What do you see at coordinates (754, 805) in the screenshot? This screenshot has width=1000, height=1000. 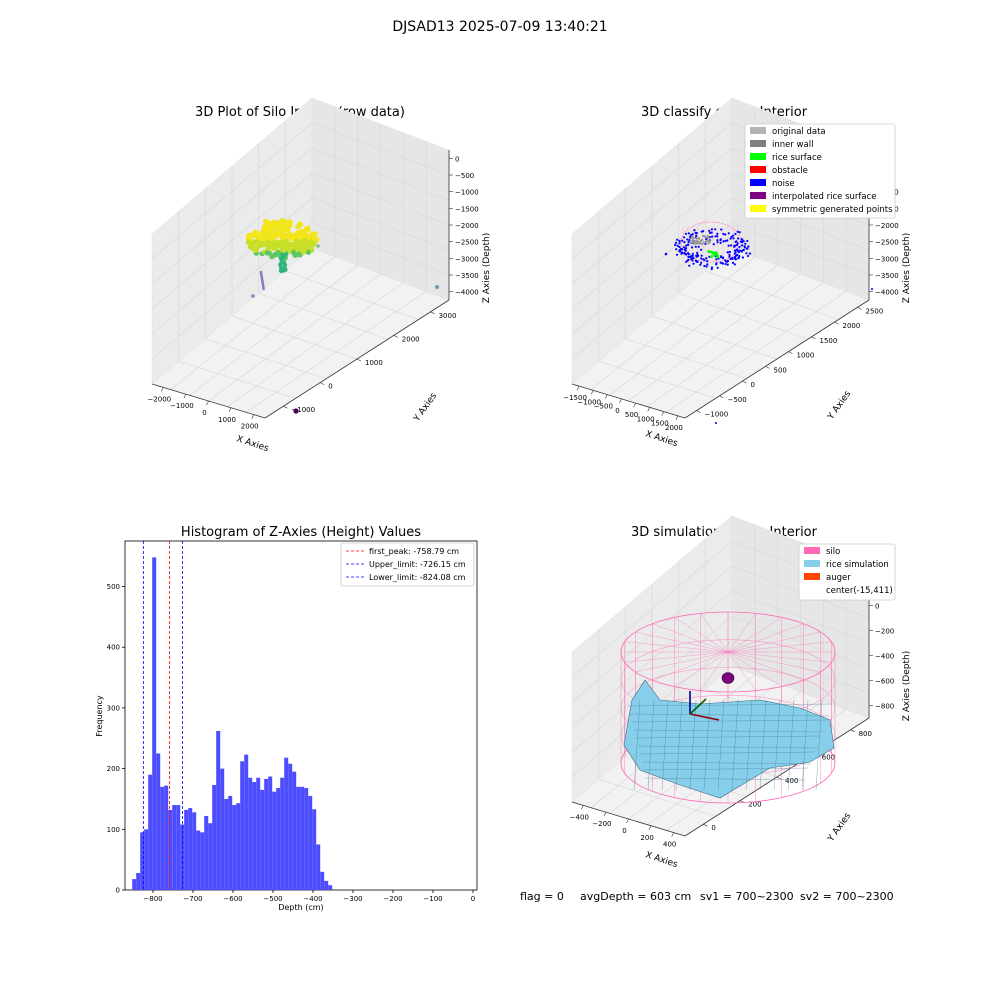 I see `y-tick-label: 200` at bounding box center [754, 805].